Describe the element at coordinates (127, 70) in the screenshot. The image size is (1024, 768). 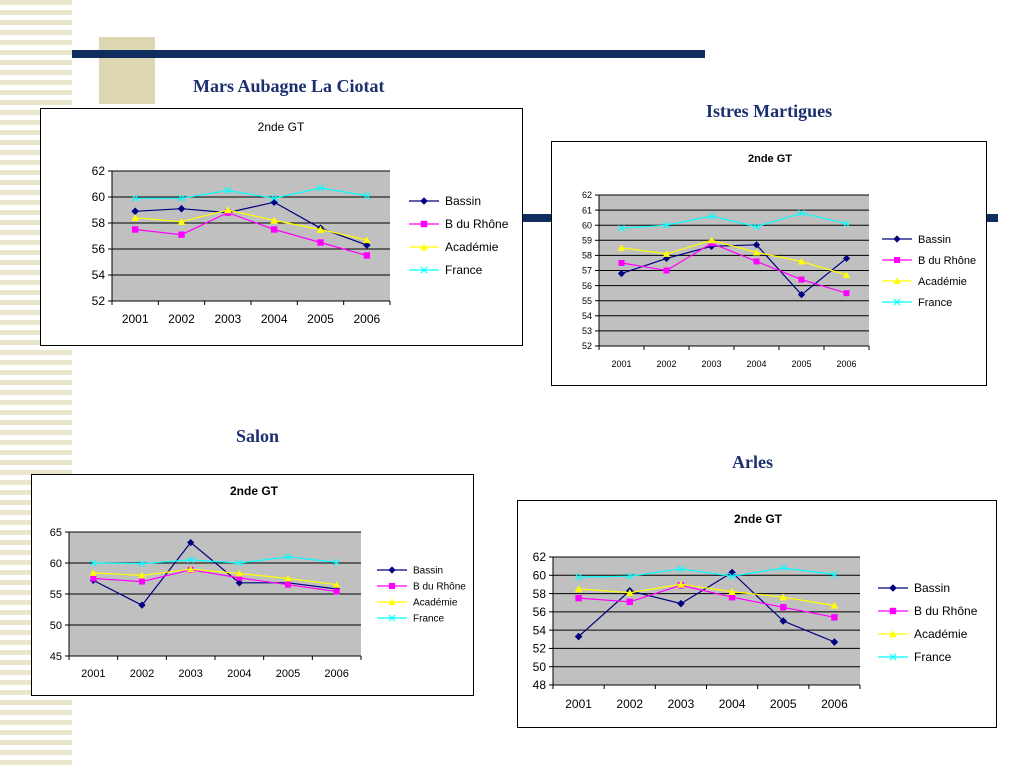
I see `decorative-block` at that location.